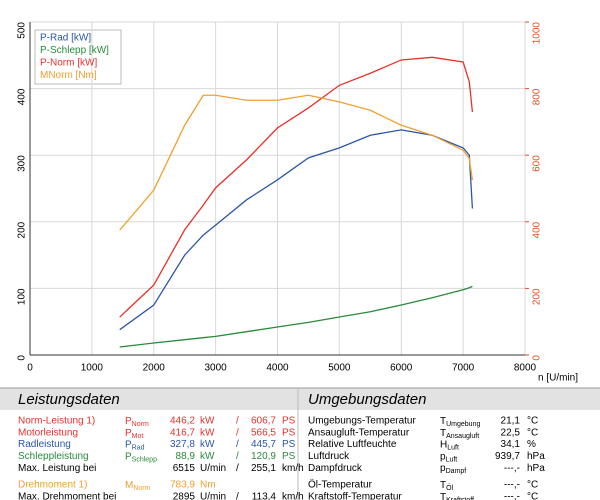  What do you see at coordinates (213, 496) in the screenshot?
I see `row-unit: U/min` at bounding box center [213, 496].